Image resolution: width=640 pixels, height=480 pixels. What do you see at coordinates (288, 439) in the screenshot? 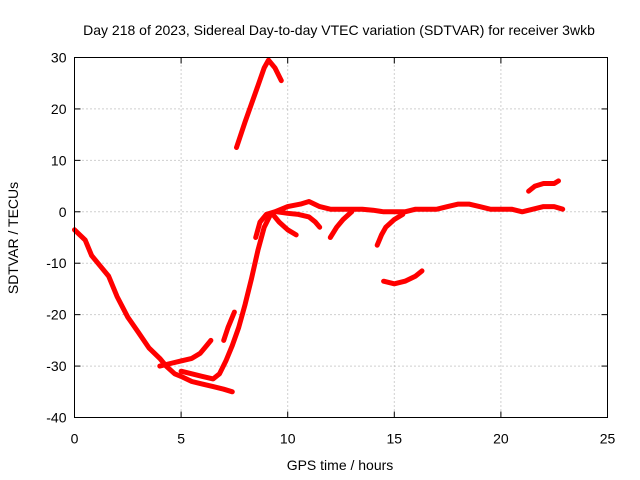
I see `x-tick-label: 10` at bounding box center [288, 439].